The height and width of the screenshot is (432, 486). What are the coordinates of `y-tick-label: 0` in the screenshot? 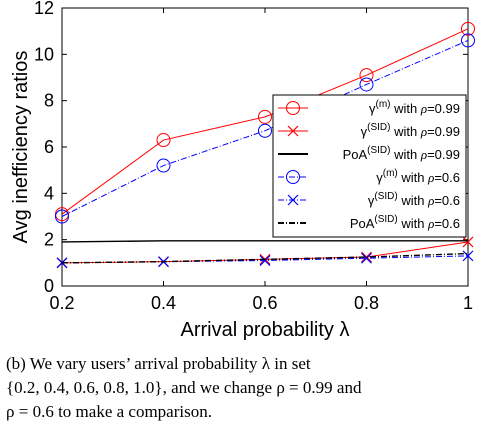 It's located at (49, 286).